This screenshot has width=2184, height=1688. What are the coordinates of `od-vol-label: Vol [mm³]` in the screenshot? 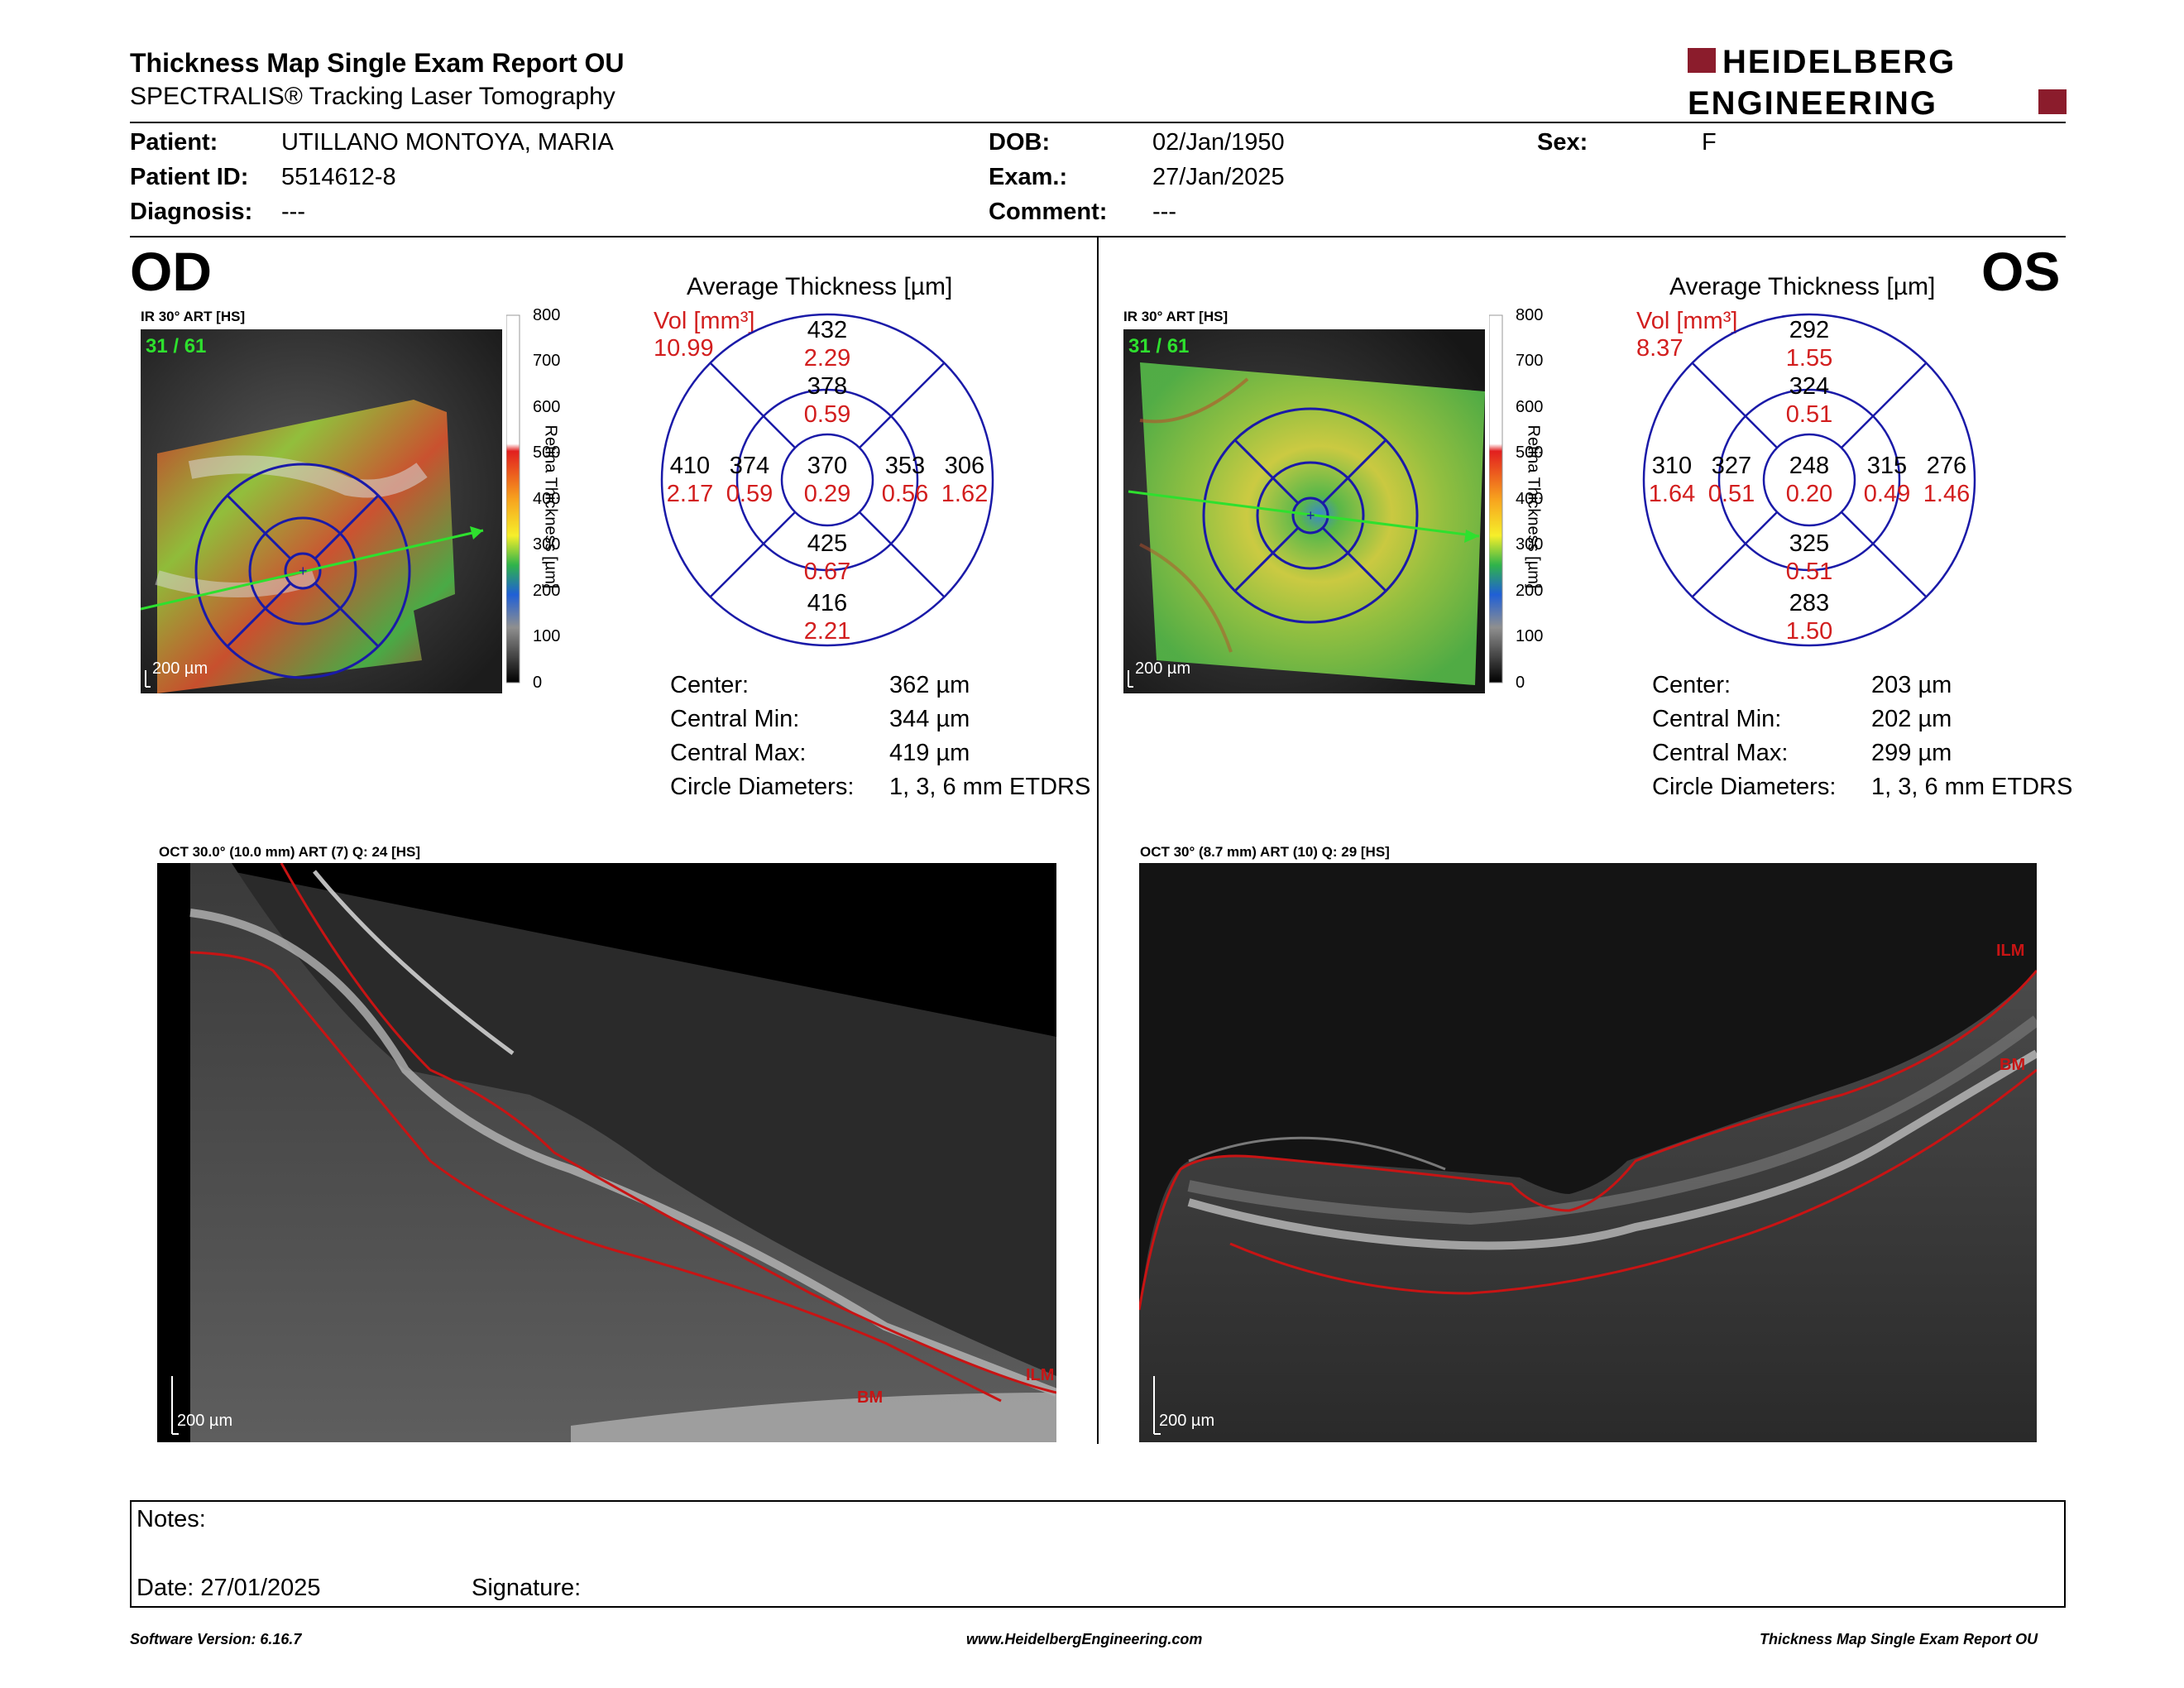 It's located at (704, 321).